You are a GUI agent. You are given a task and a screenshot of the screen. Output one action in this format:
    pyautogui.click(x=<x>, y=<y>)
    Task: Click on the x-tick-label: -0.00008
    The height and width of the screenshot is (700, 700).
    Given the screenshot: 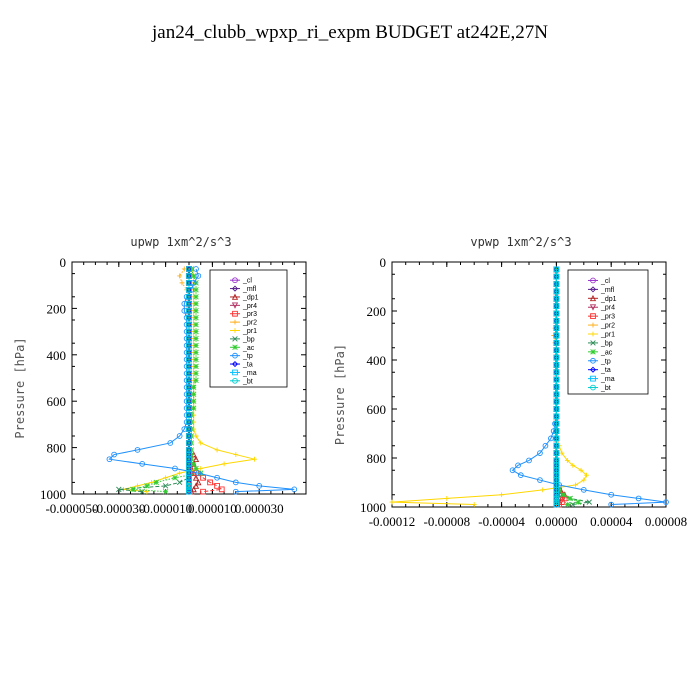 What is the action you would take?
    pyautogui.click(x=447, y=521)
    